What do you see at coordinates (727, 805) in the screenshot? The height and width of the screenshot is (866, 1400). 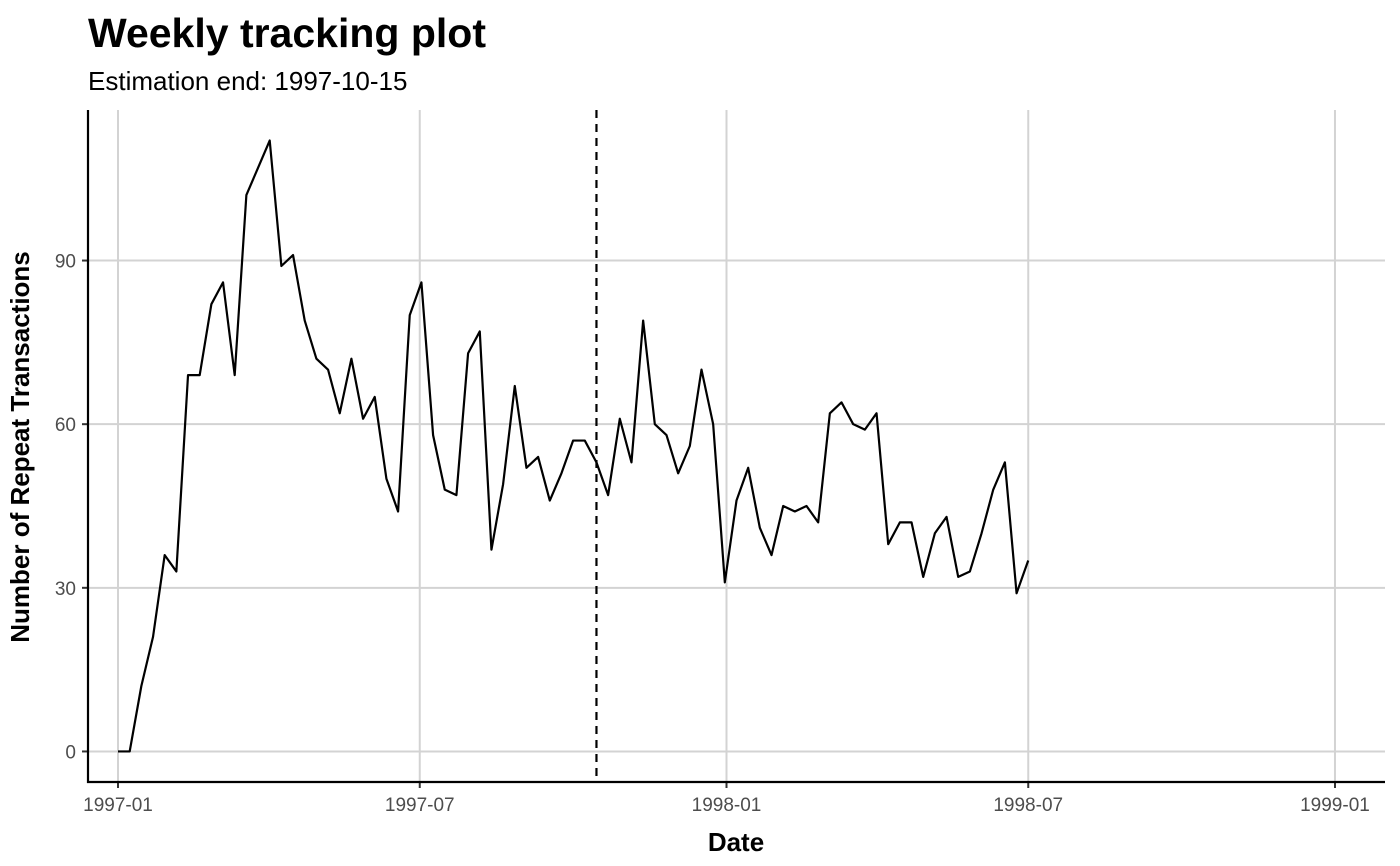 I see `x-tick-label: 1998-01` at bounding box center [727, 805].